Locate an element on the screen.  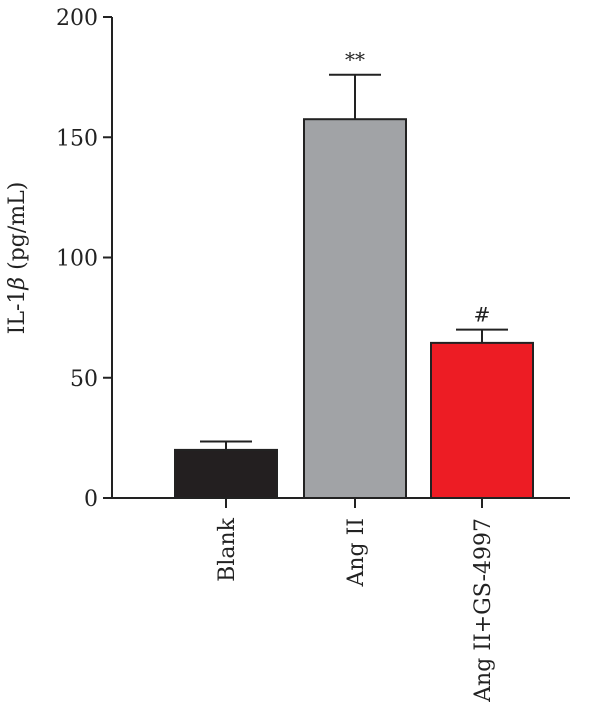
x-tick-label: Blank is located at coordinates (227, 549).